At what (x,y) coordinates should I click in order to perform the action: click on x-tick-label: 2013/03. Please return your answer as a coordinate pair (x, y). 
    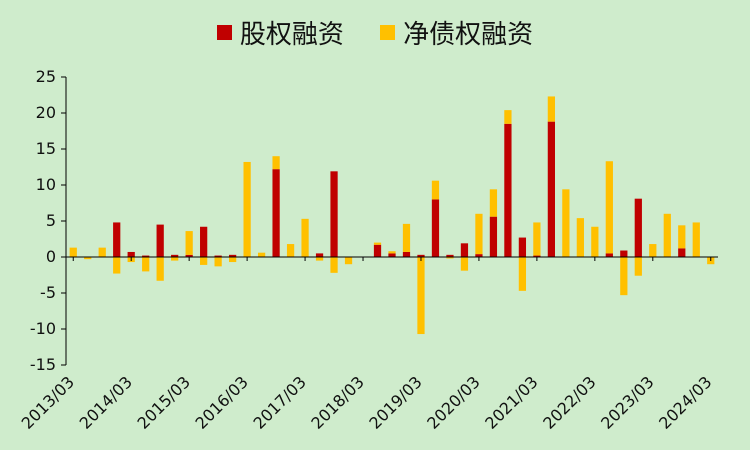
    Looking at the image, I should click on (48, 402).